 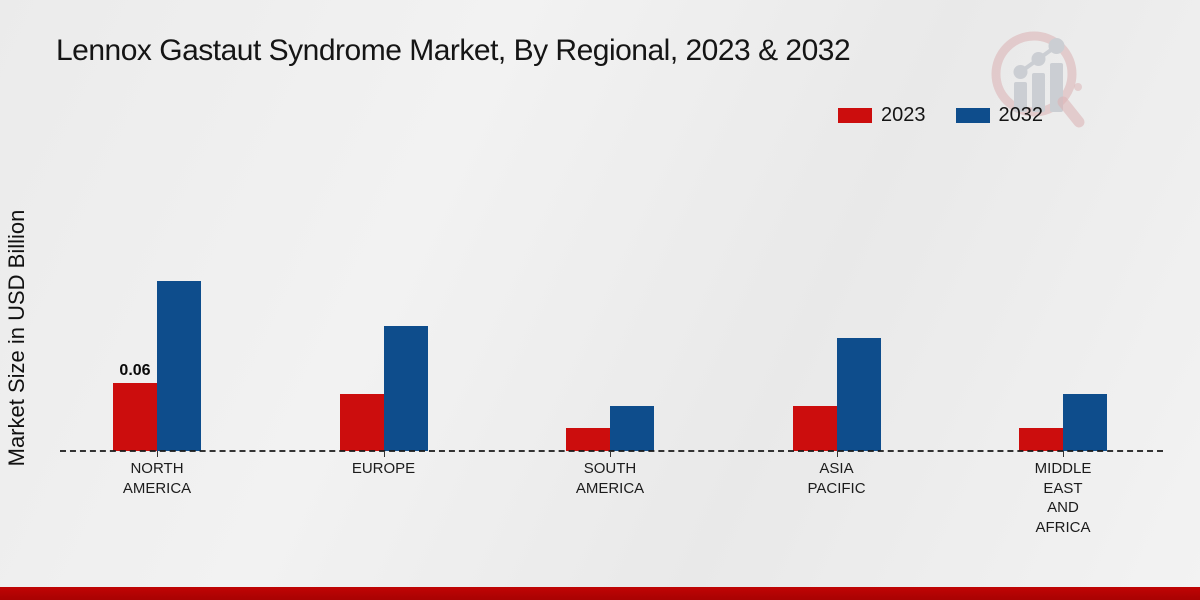 I want to click on bar-2032-group1, so click(x=405, y=388).